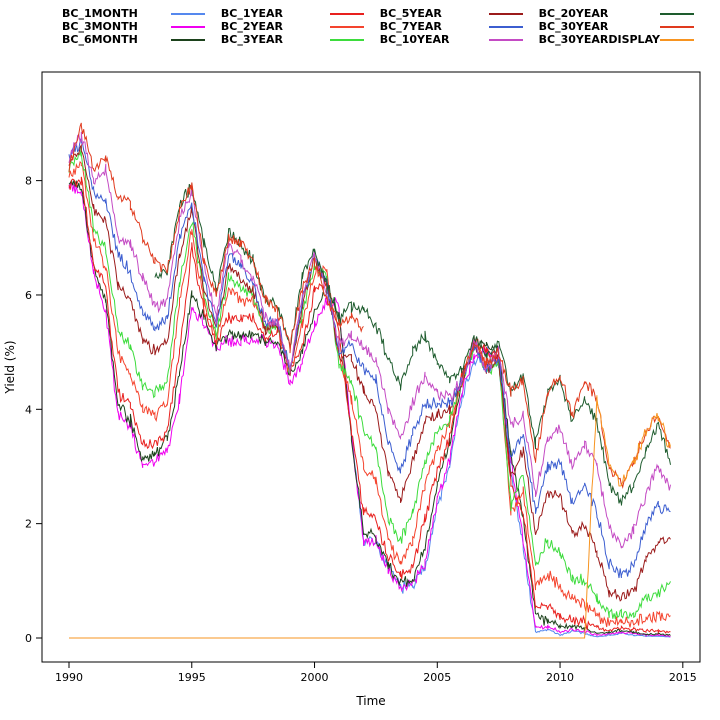  What do you see at coordinates (456, 39) in the screenshot?
I see `legend-item: BC_10YEAR` at bounding box center [456, 39].